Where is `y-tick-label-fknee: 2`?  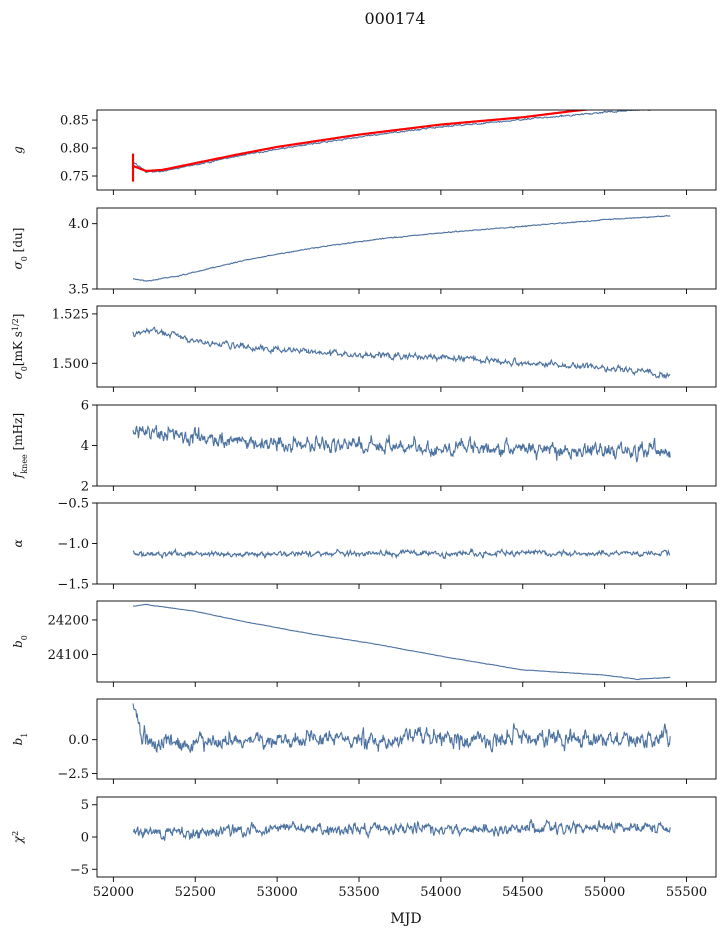 y-tick-label-fknee: 2 is located at coordinates (85, 487).